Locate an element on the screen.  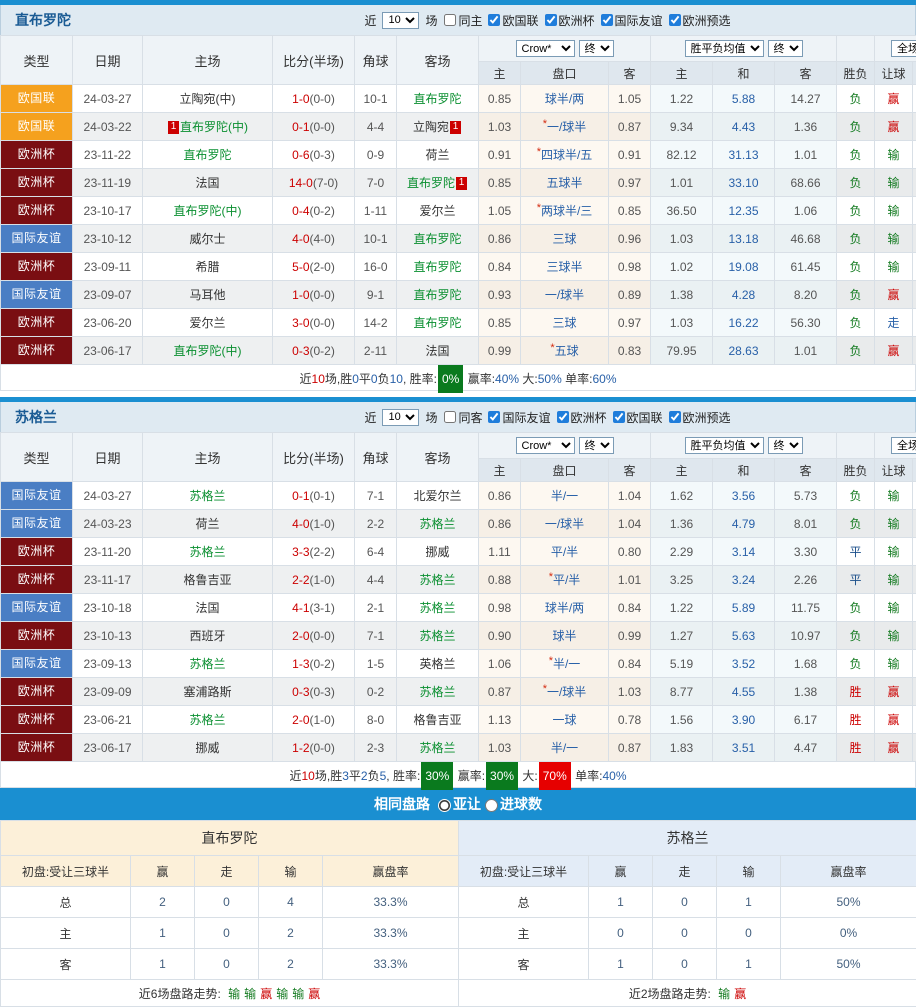
away-team-cell: 荷兰 is located at coordinates (438, 155).